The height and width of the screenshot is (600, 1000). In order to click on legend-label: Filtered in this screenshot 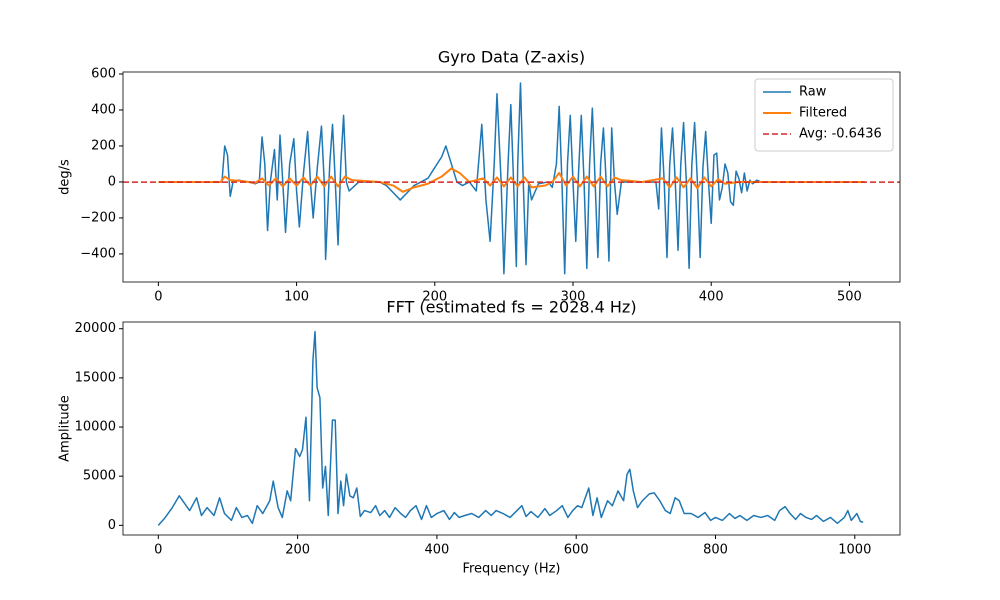, I will do `click(823, 113)`.